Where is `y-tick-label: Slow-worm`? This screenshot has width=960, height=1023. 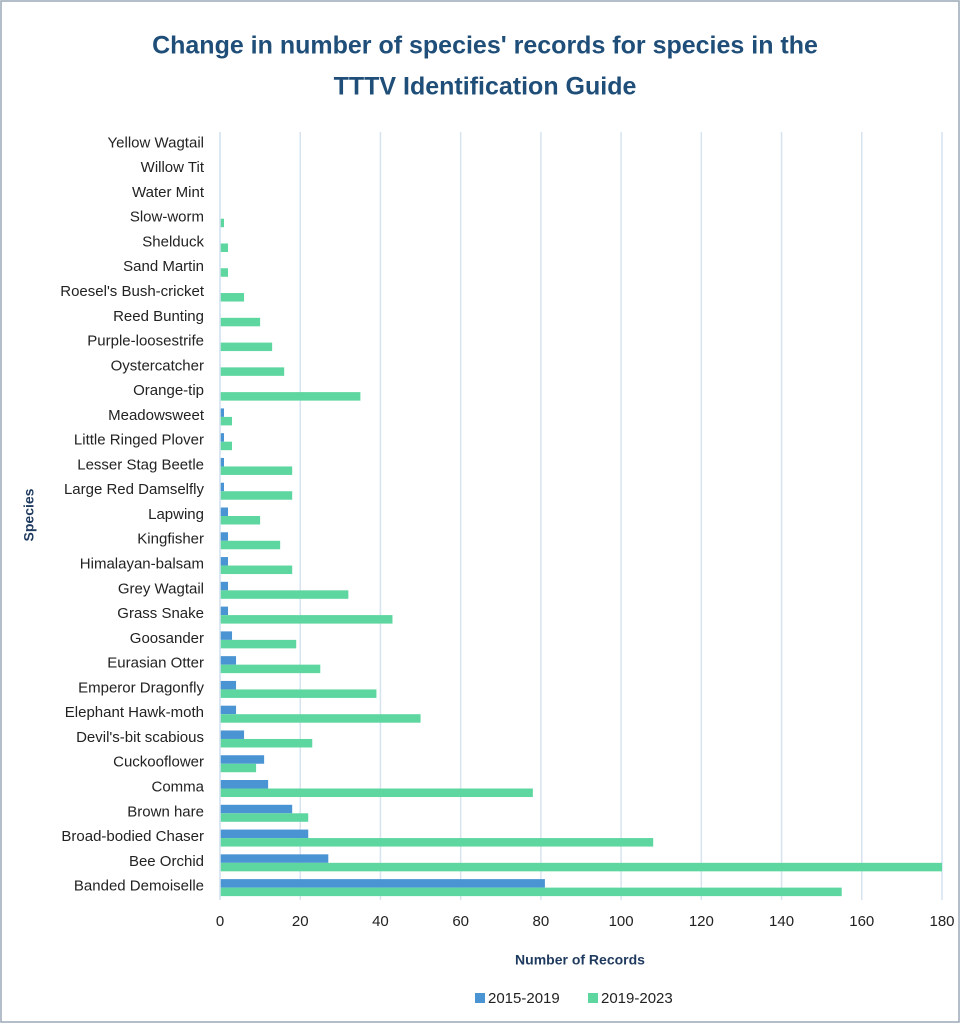
y-tick-label: Slow-worm is located at coordinates (167, 217).